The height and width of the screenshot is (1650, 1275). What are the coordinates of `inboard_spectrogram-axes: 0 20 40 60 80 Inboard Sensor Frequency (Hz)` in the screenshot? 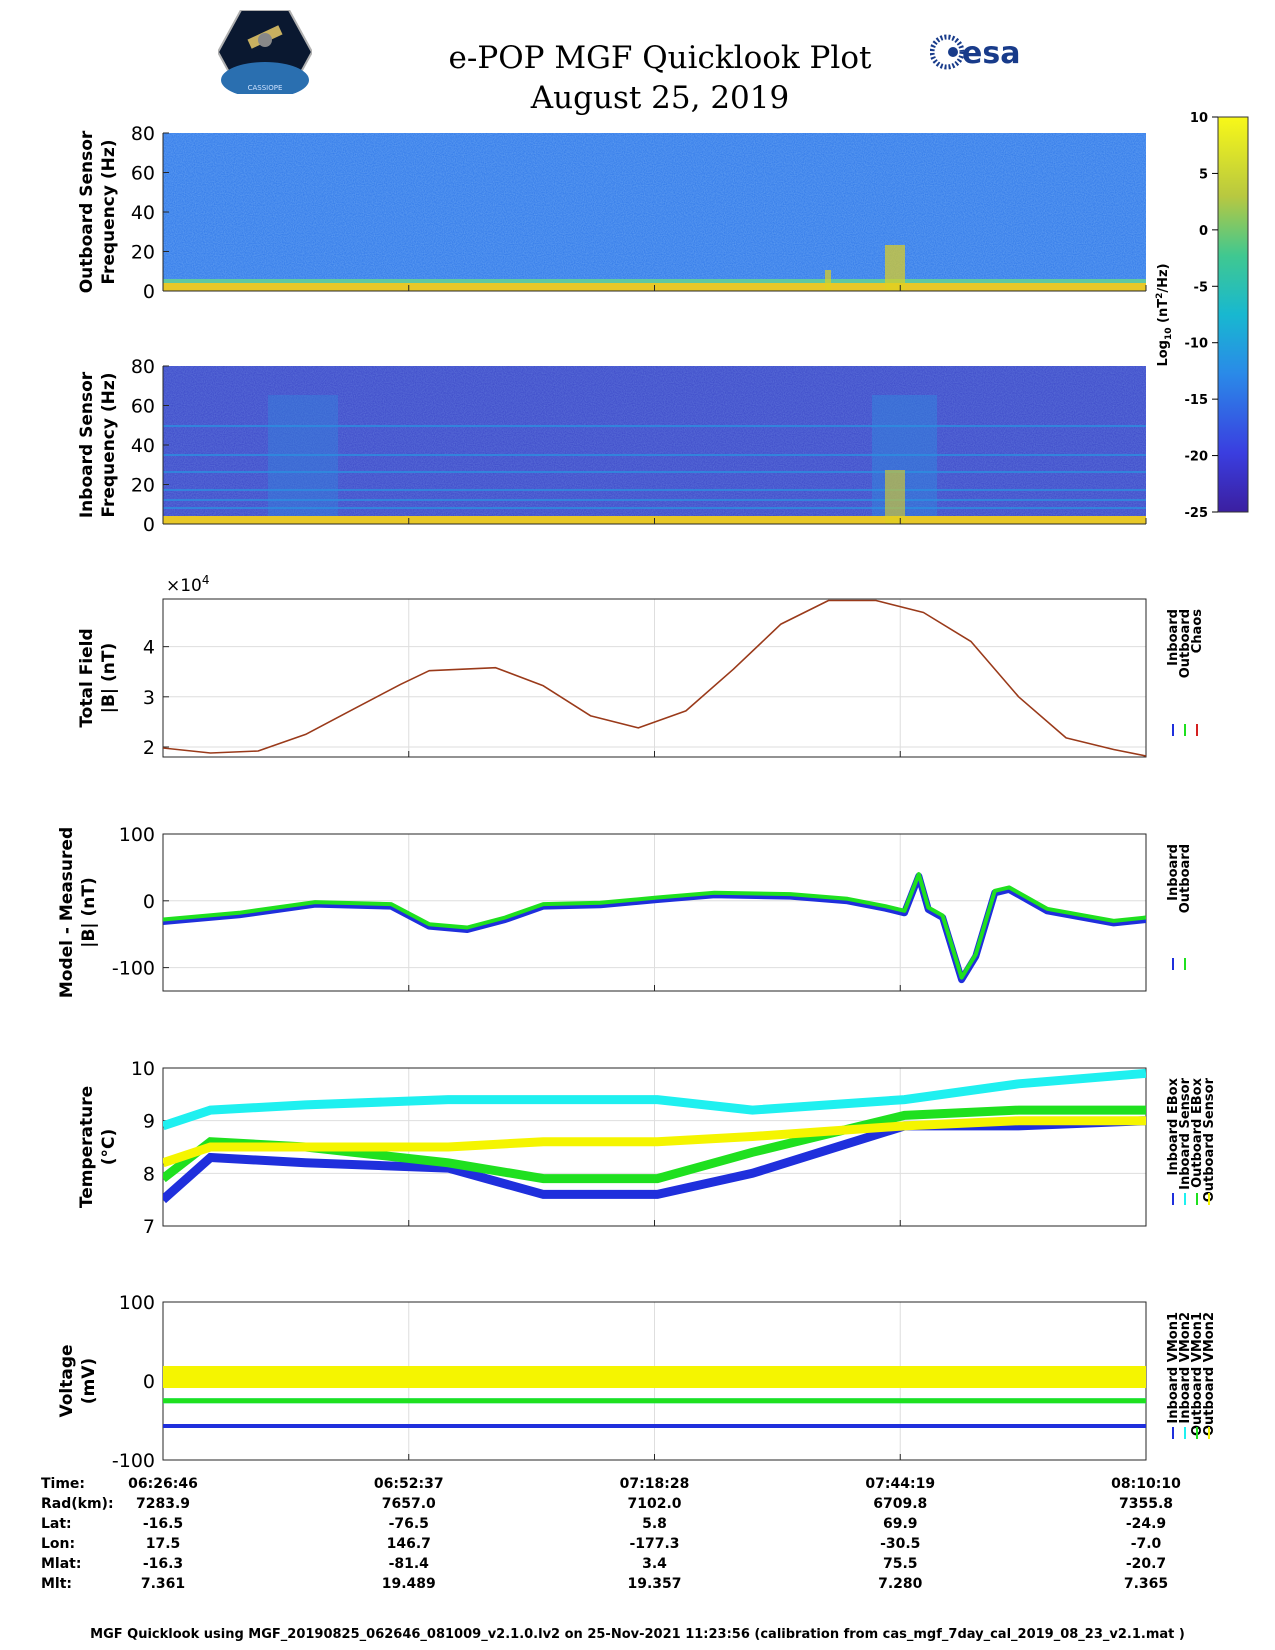 It's located at (612, 446).